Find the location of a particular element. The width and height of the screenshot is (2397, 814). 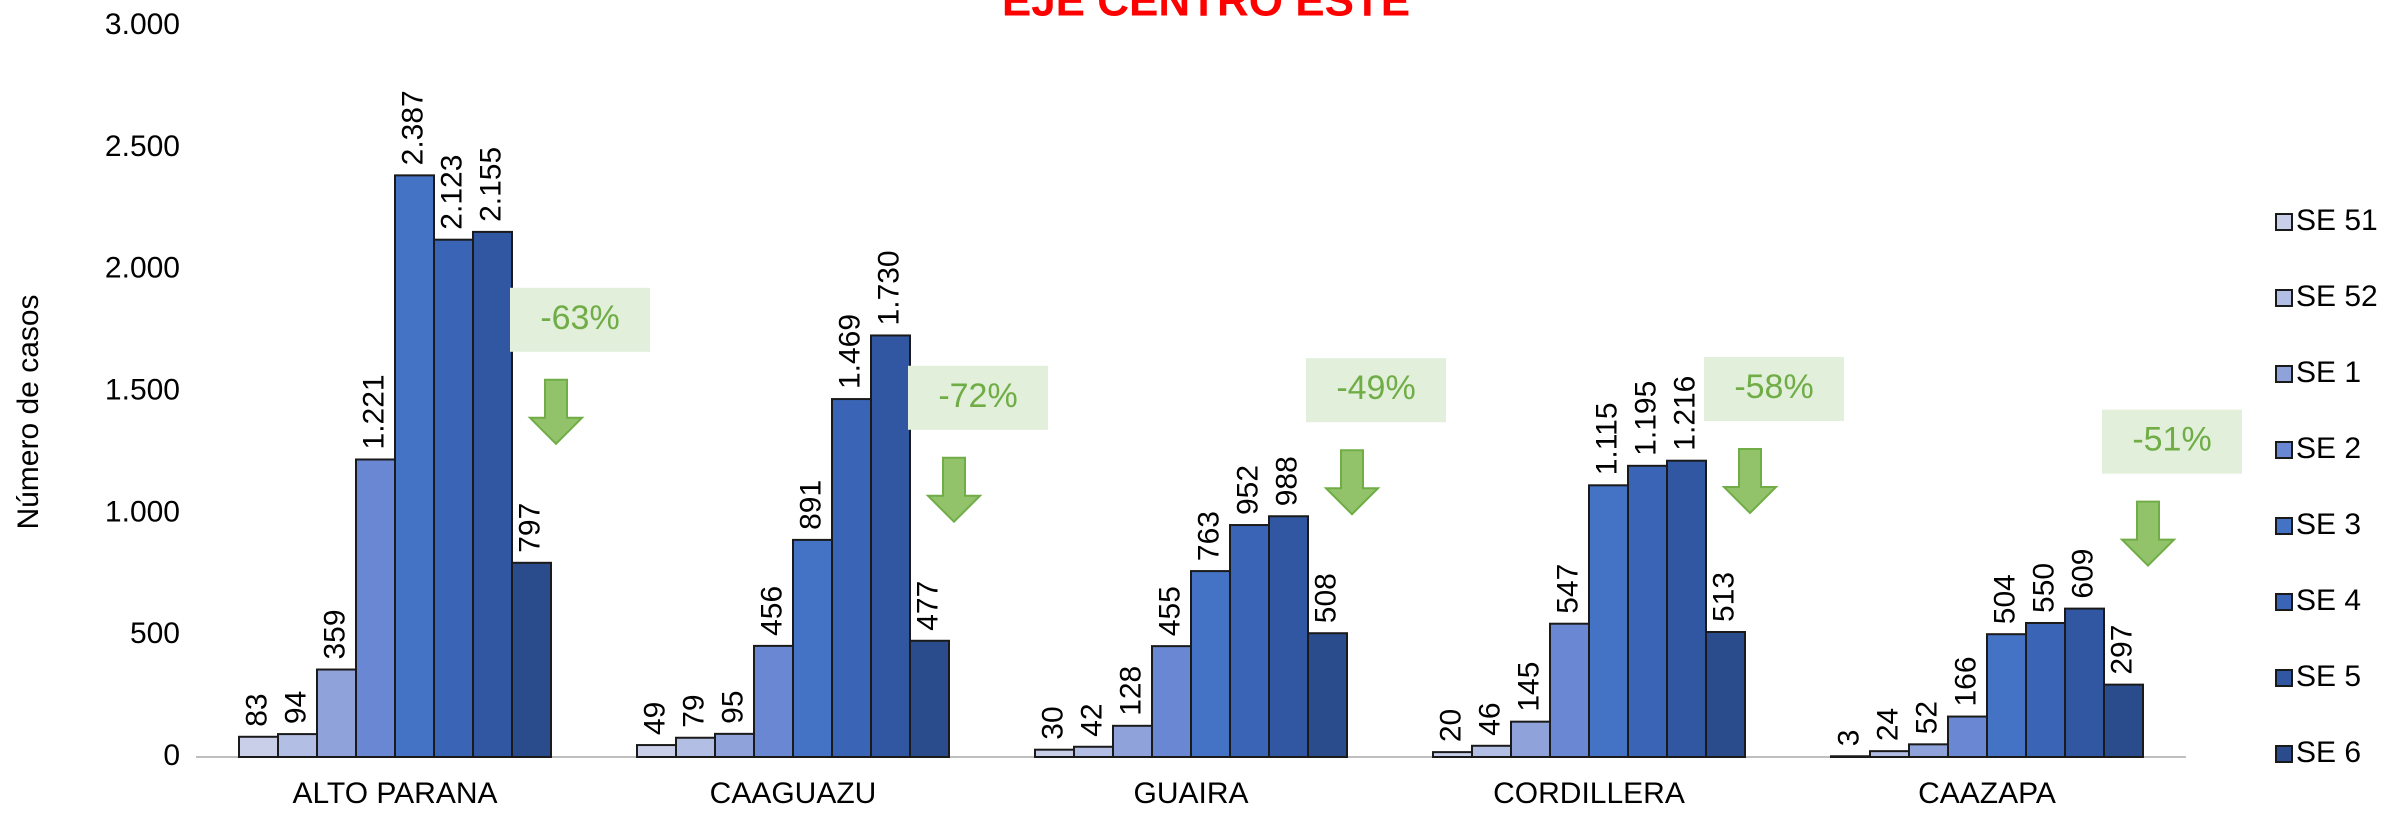

x-tick-label: CAAZAPA is located at coordinates (1987, 793).